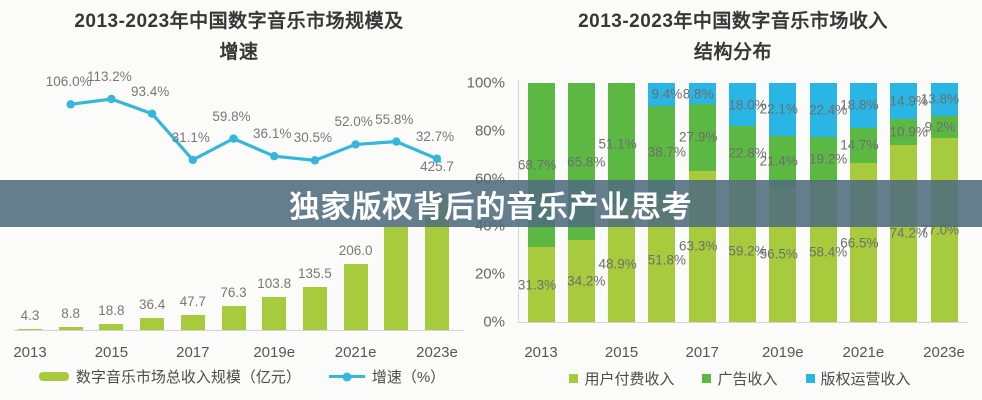  I want to click on bar-value-label: 18.8, so click(111, 310).